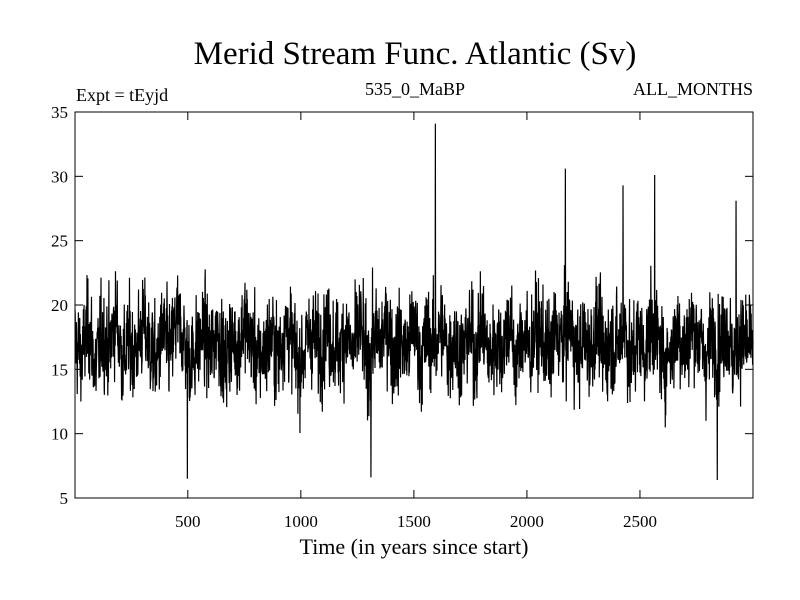  What do you see at coordinates (415, 54) in the screenshot?
I see `chart-title: Merid Stream Func. Atlantic (Sv)` at bounding box center [415, 54].